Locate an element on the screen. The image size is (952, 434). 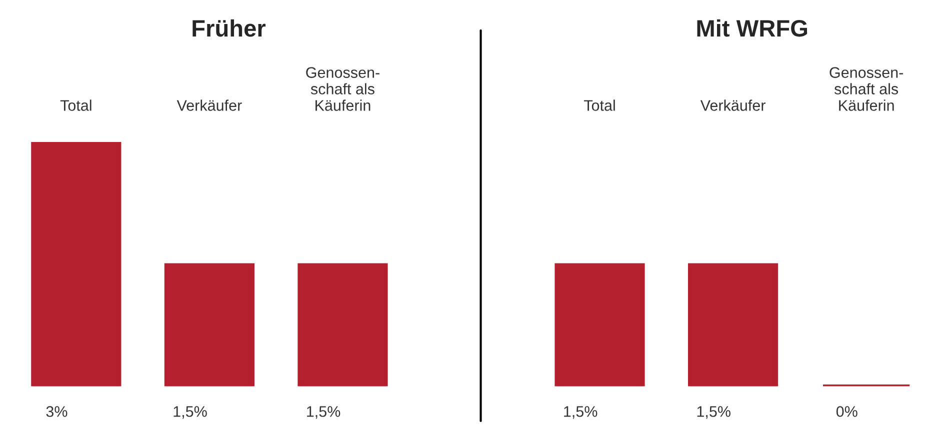
chart-title: Mit WRFG is located at coordinates (752, 28).